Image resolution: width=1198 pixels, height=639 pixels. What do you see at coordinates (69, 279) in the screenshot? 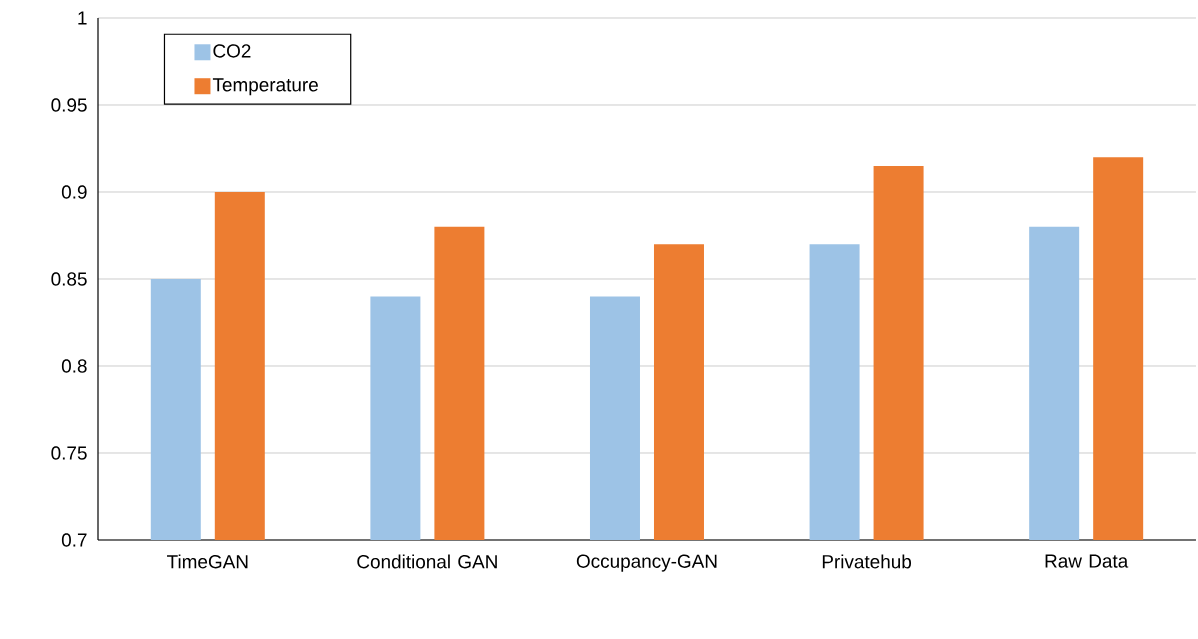
I see `y-tick-label: 0.85` at bounding box center [69, 279].